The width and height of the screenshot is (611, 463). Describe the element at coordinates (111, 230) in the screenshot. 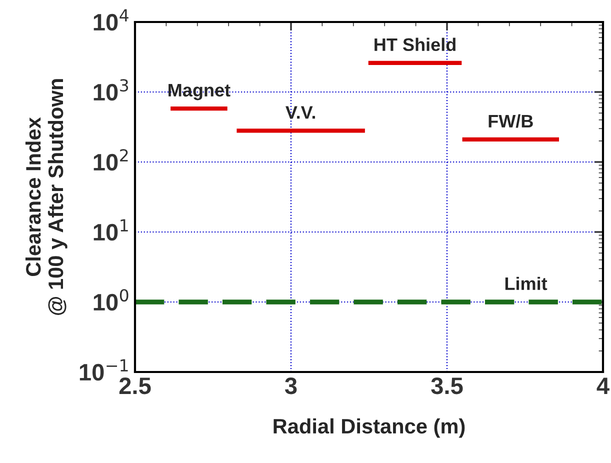

I see `y-tick-label: 10$^{1}$` at that location.